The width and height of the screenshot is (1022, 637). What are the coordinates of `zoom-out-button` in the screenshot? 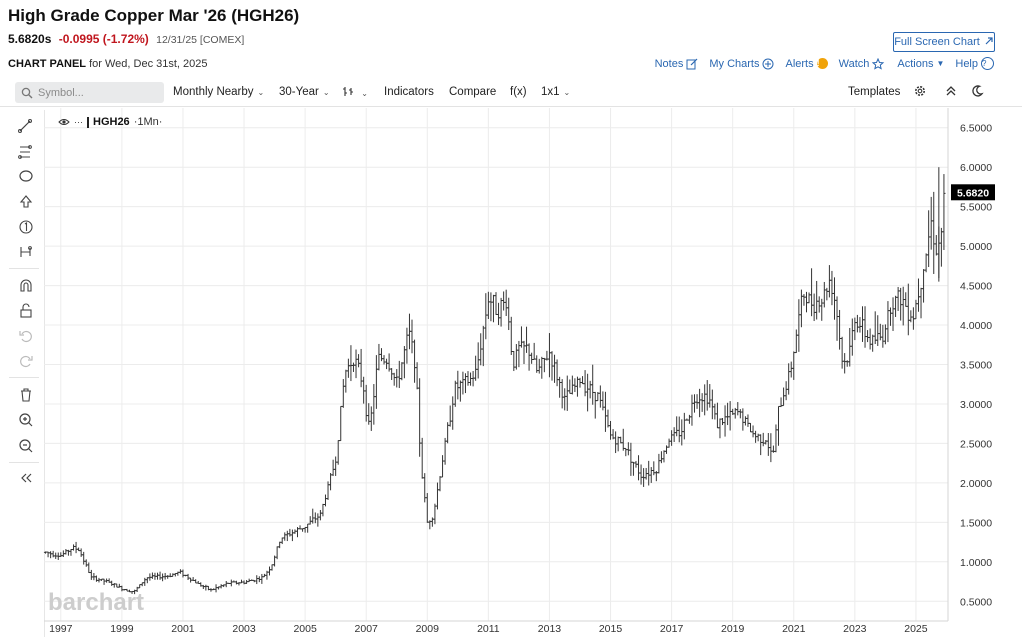 It's located at (26, 446).